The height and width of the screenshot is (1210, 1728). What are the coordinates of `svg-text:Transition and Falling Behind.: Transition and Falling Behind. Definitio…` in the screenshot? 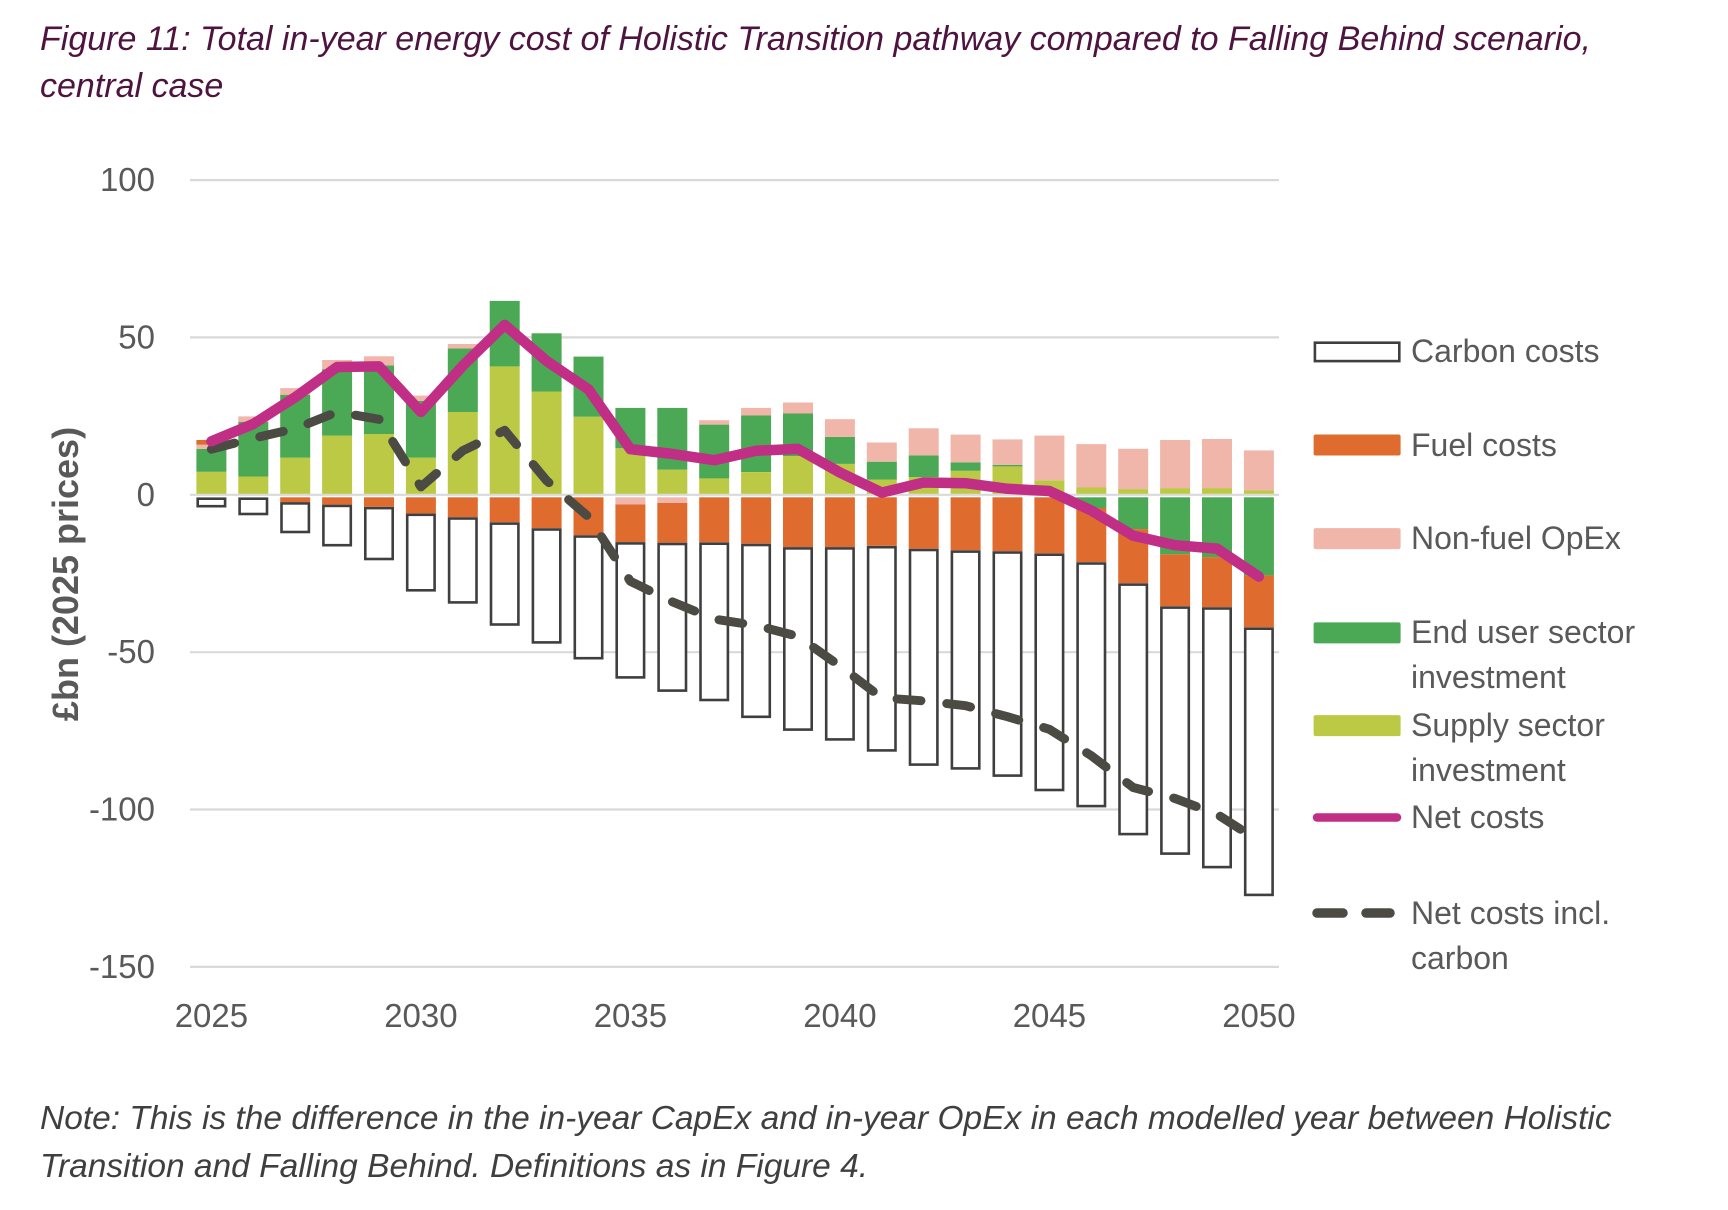 It's located at (454, 1166).